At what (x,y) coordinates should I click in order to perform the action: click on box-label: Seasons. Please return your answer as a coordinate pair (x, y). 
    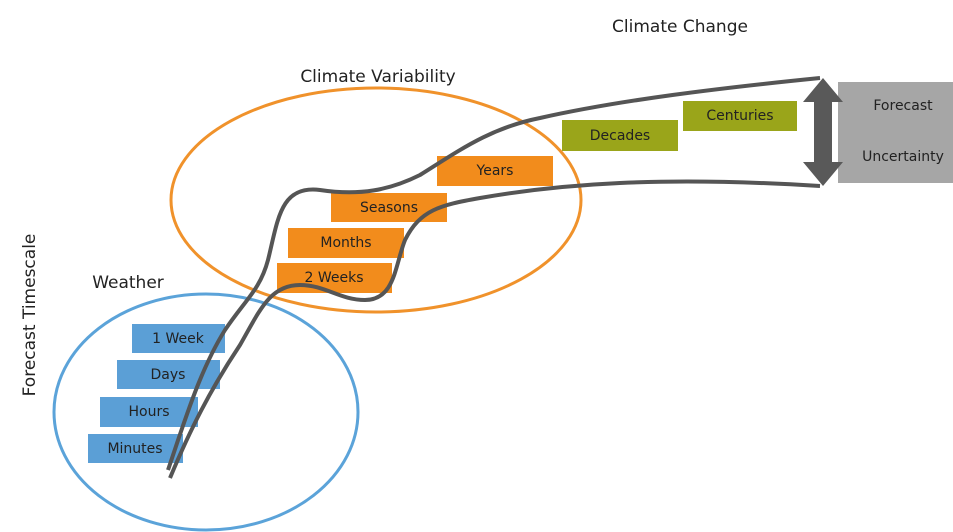
    Looking at the image, I should click on (389, 208).